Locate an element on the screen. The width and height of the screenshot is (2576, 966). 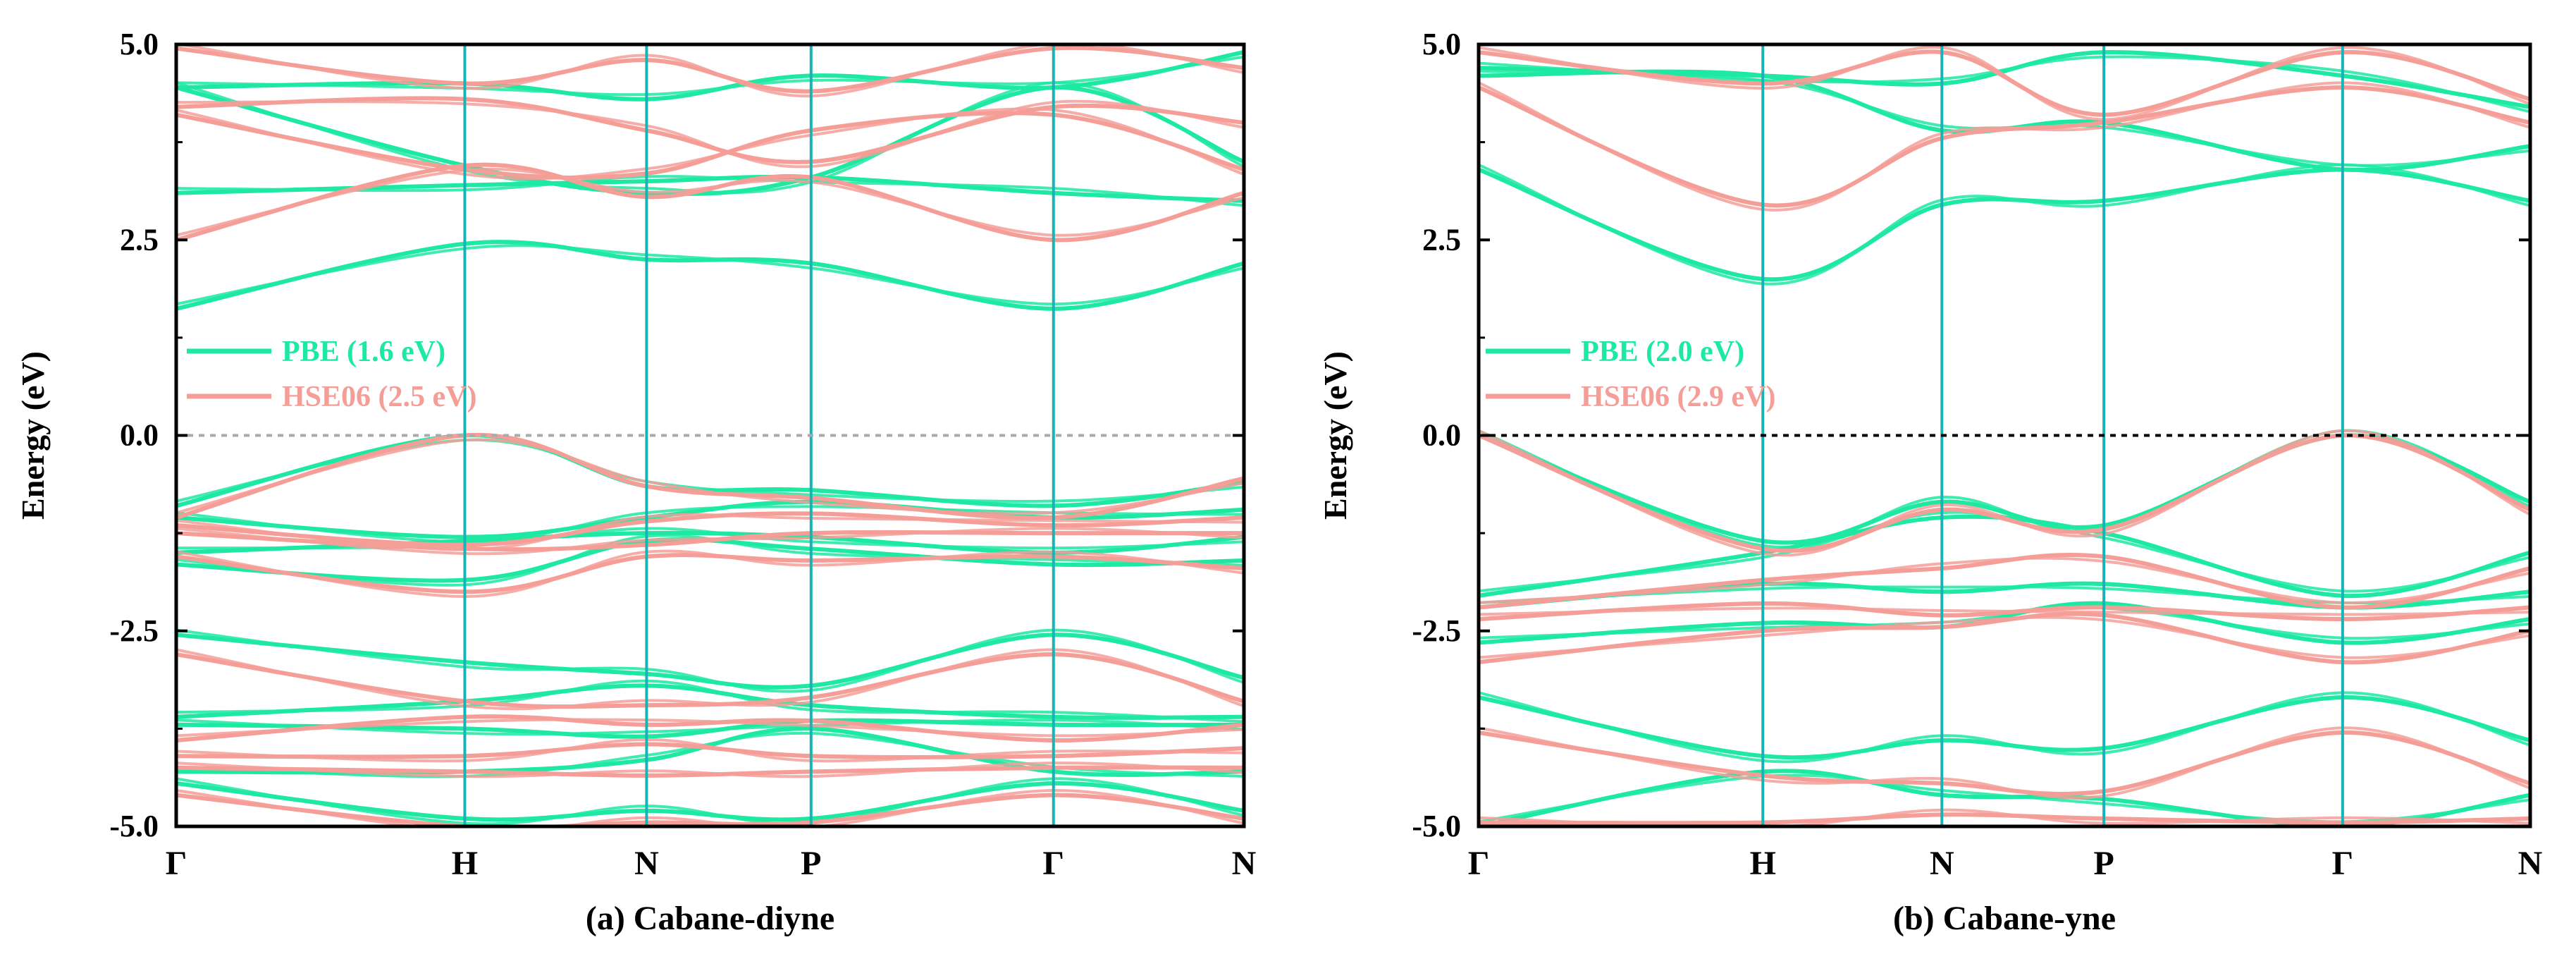
band-hse06-12-twin is located at coordinates (710, 807).